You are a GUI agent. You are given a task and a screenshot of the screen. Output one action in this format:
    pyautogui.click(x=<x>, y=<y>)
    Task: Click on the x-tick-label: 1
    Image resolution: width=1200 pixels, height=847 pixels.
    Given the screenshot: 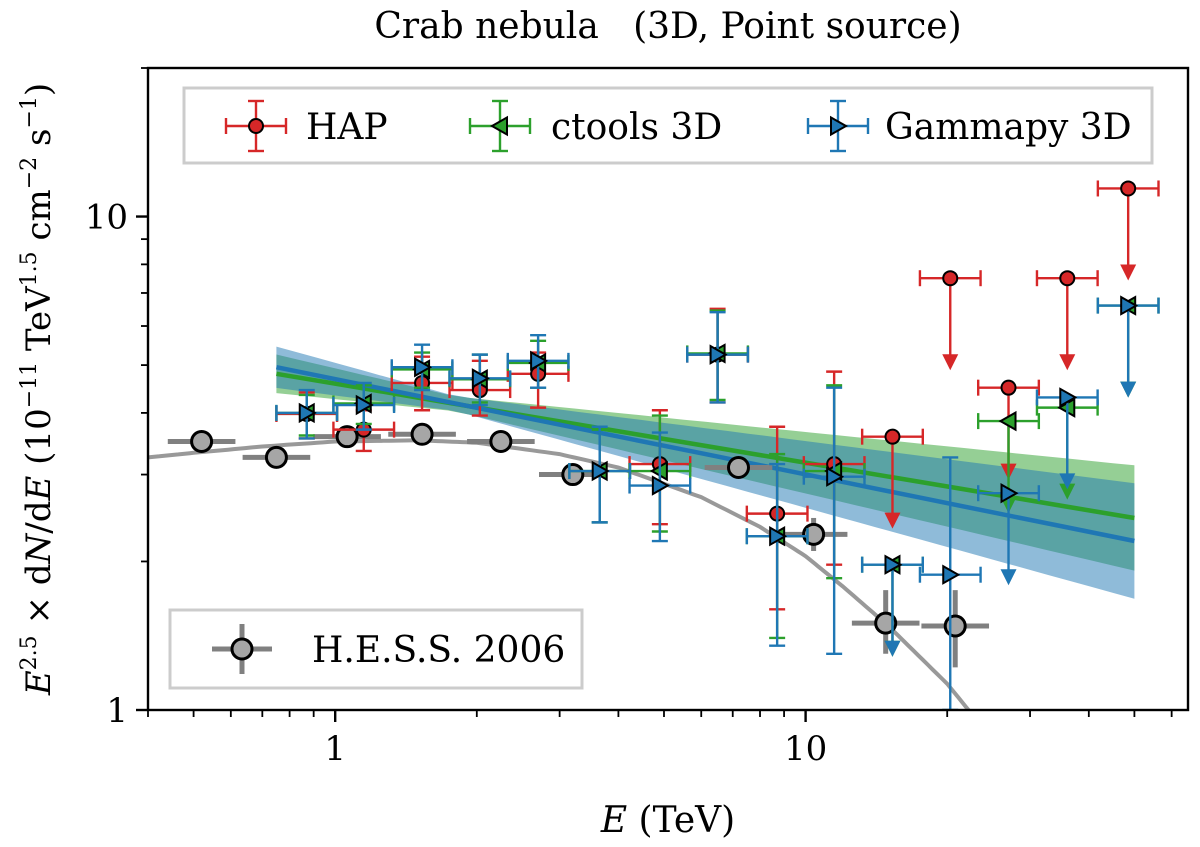 What is the action you would take?
    pyautogui.click(x=335, y=749)
    